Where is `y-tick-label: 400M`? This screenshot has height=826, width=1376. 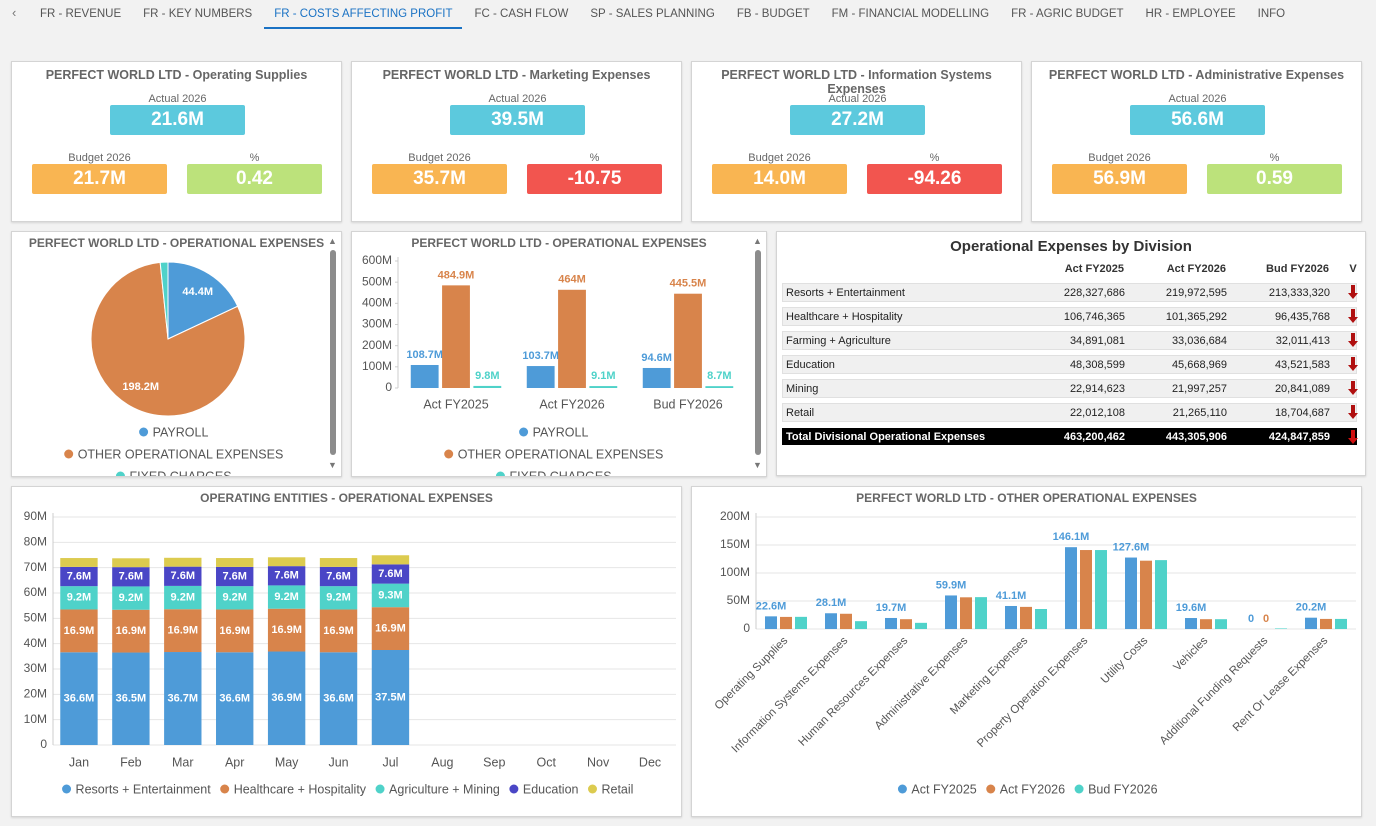 y-tick-label: 400M is located at coordinates (377, 303).